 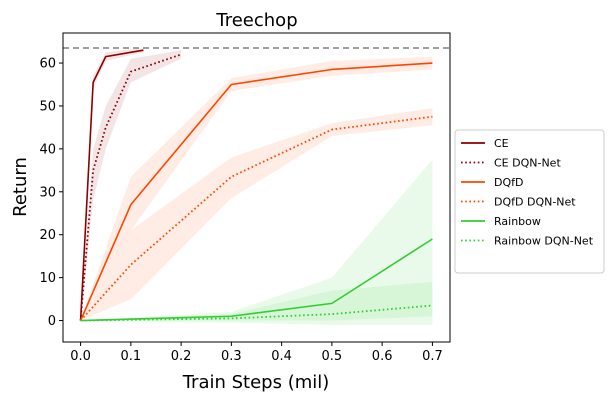 I want to click on x-tick-label: 0.2, so click(x=181, y=356).